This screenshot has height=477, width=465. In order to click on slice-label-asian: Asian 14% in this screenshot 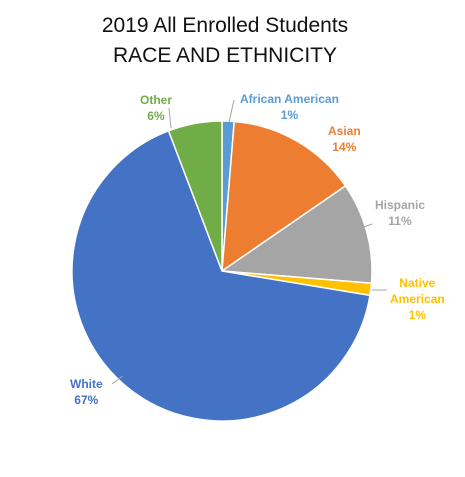, I will do `click(344, 139)`.